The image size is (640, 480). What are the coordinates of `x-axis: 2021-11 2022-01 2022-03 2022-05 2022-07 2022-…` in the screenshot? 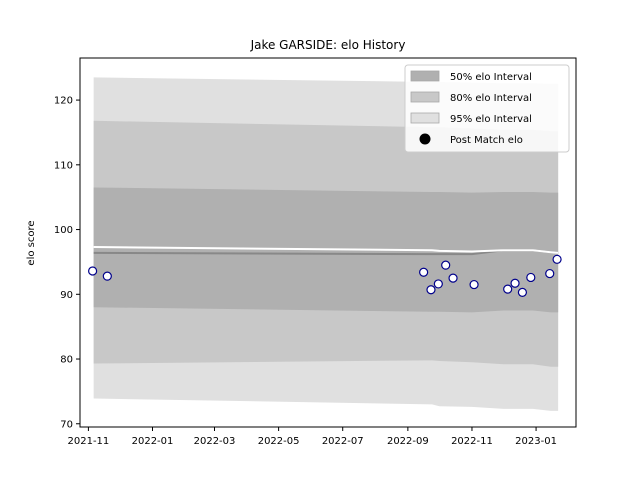 It's located at (312, 437).